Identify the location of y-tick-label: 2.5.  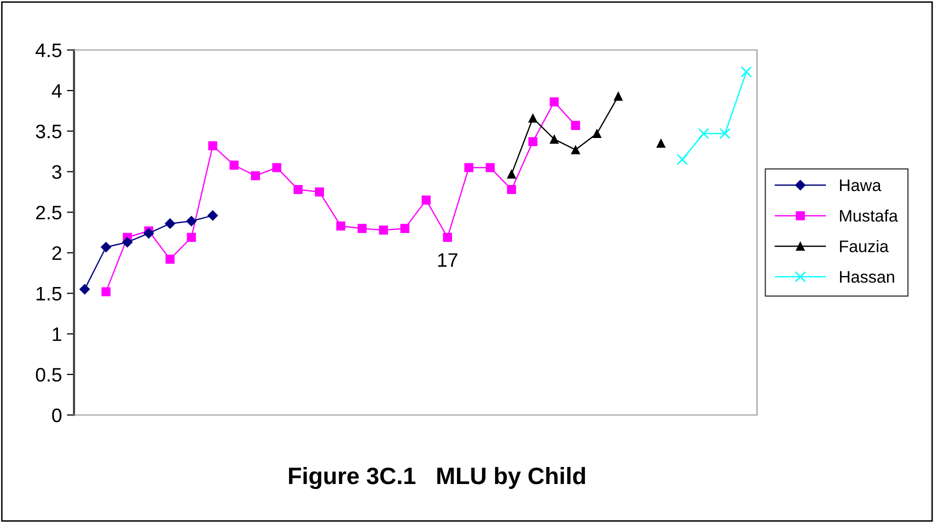
(49, 213).